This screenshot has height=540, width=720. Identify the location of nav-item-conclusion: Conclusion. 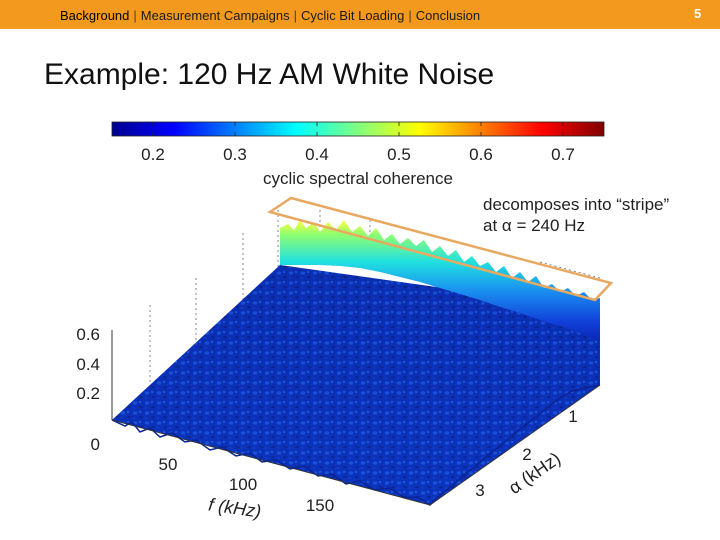
(448, 15).